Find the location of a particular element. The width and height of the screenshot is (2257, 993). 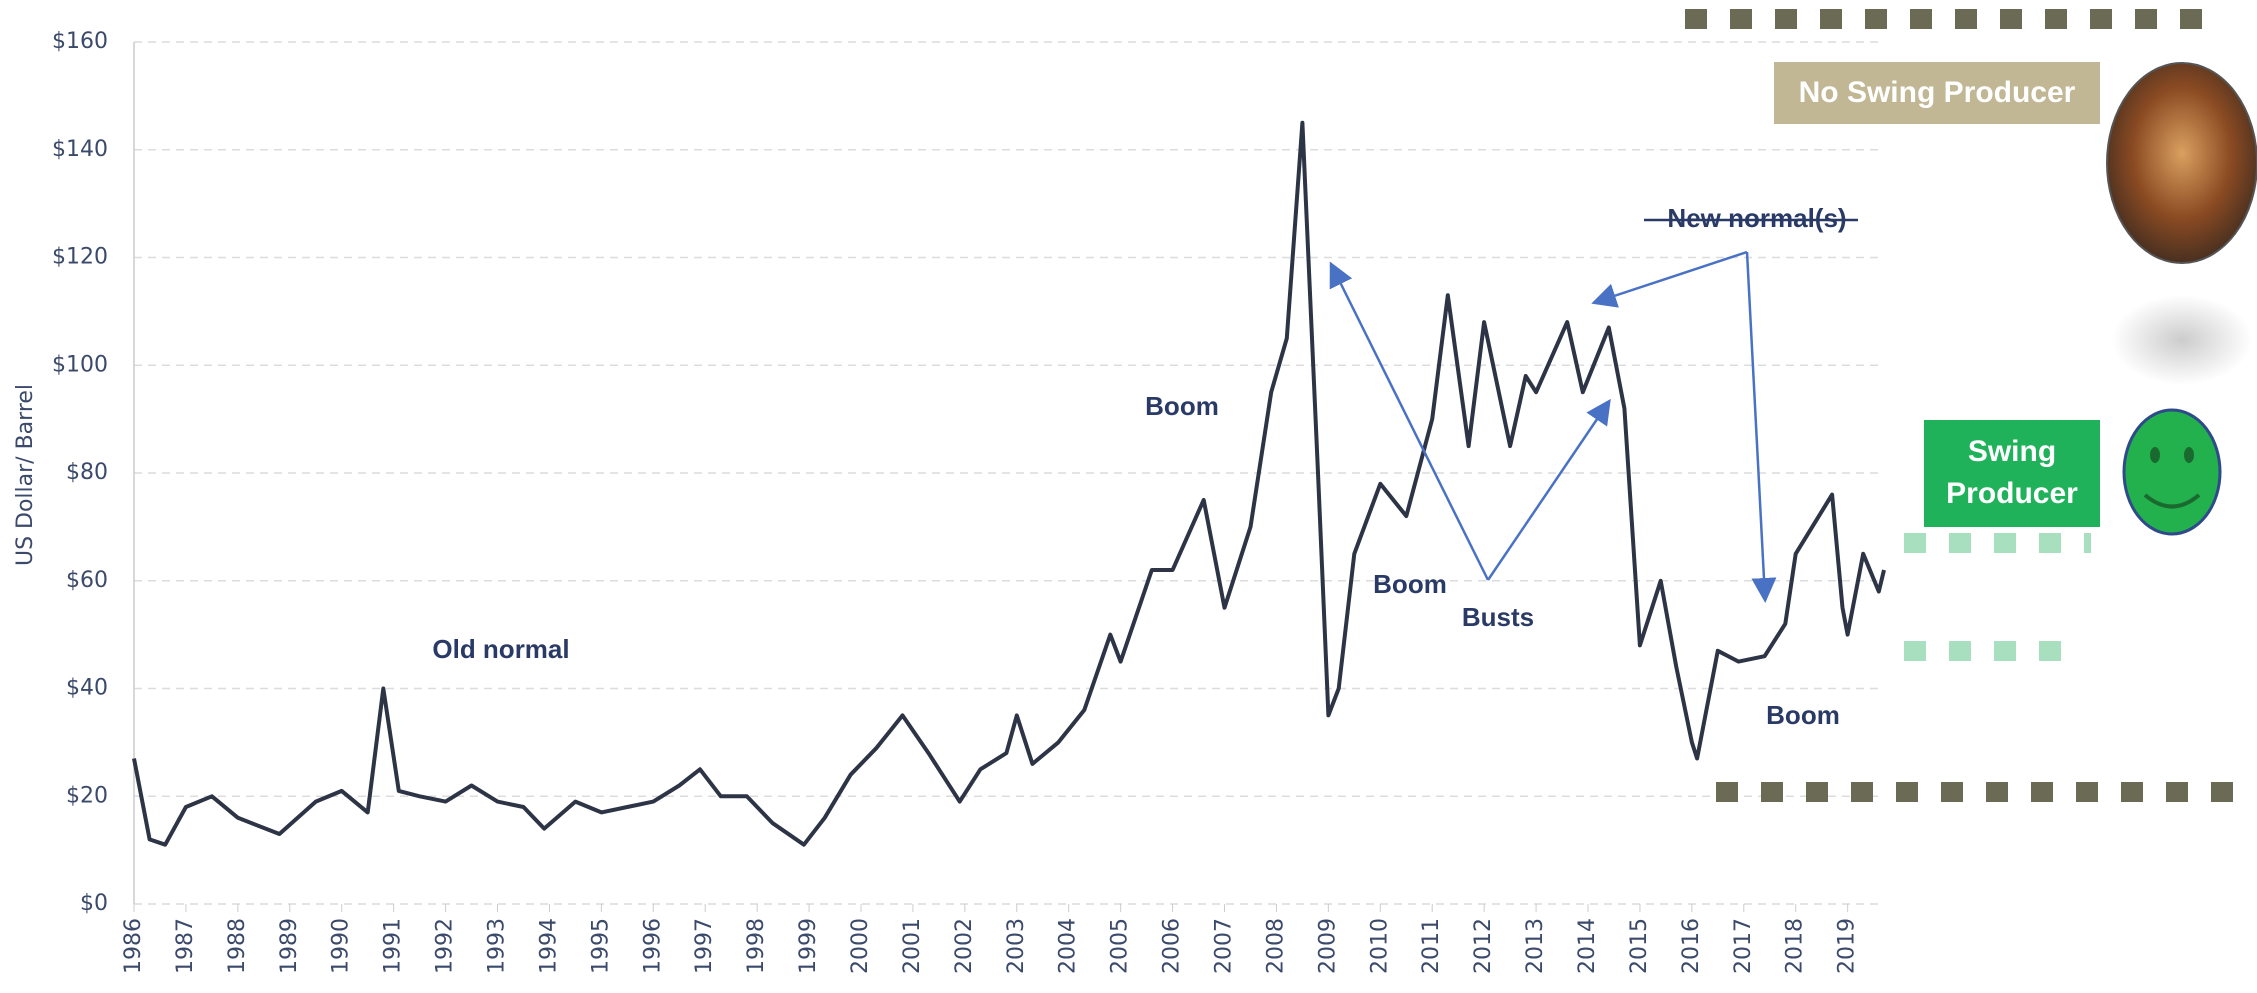

x-tick-label: 2007 is located at coordinates (1224, 946).